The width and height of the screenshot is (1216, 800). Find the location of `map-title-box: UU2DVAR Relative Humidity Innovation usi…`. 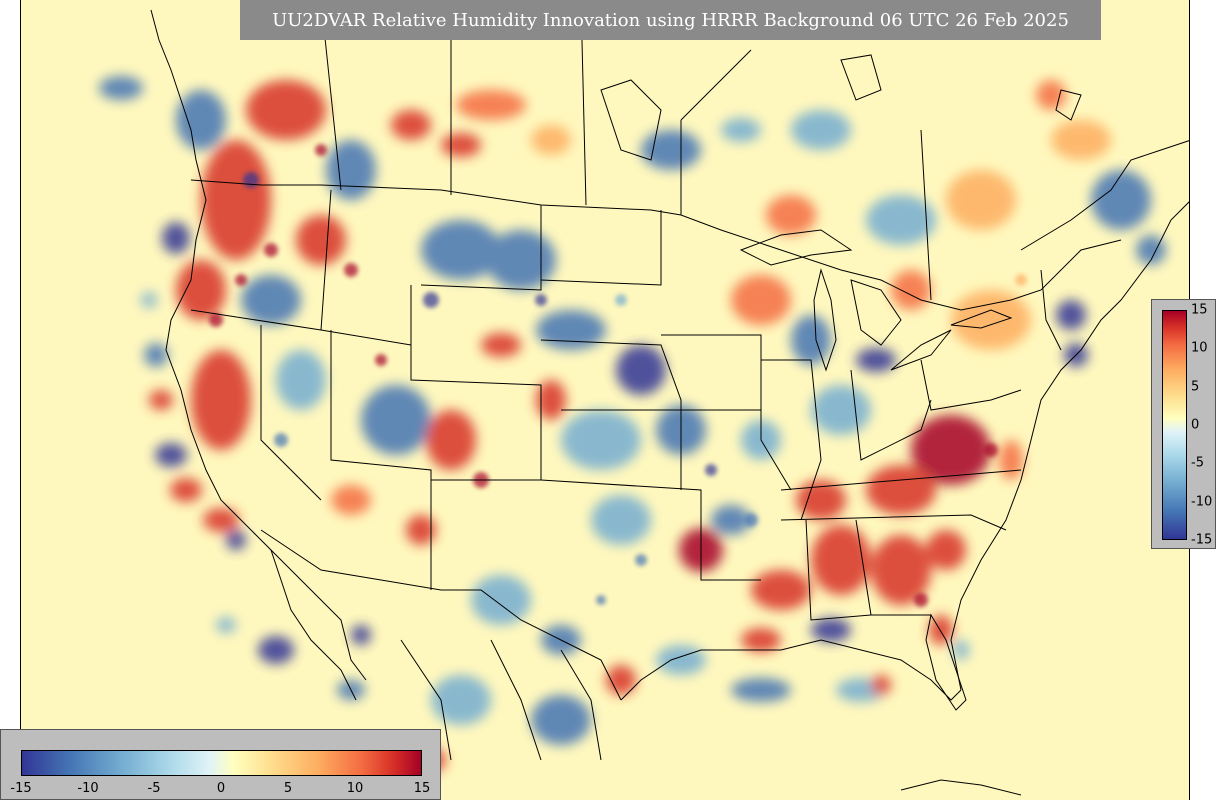

map-title-box: UU2DVAR Relative Humidity Innovation usi… is located at coordinates (670, 20).